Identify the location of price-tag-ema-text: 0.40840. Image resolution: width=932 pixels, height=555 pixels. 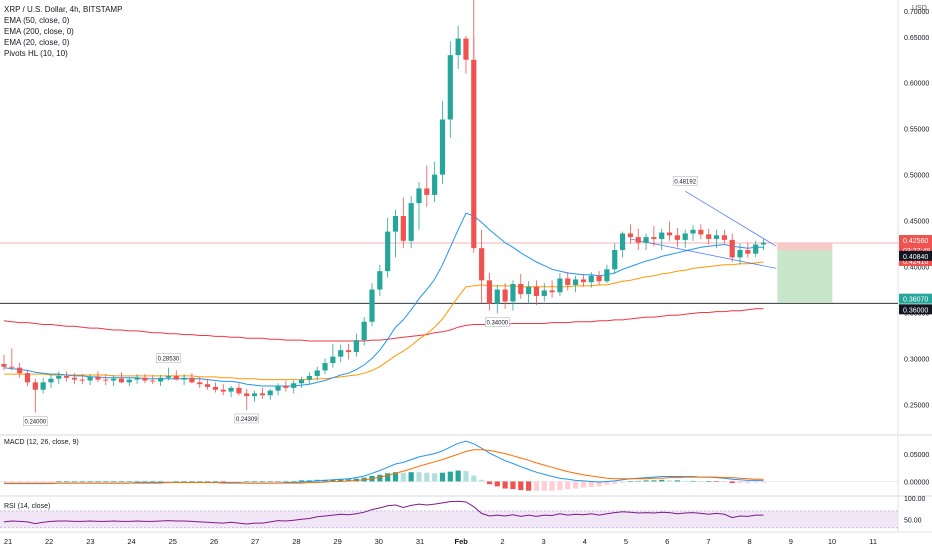
(915, 257).